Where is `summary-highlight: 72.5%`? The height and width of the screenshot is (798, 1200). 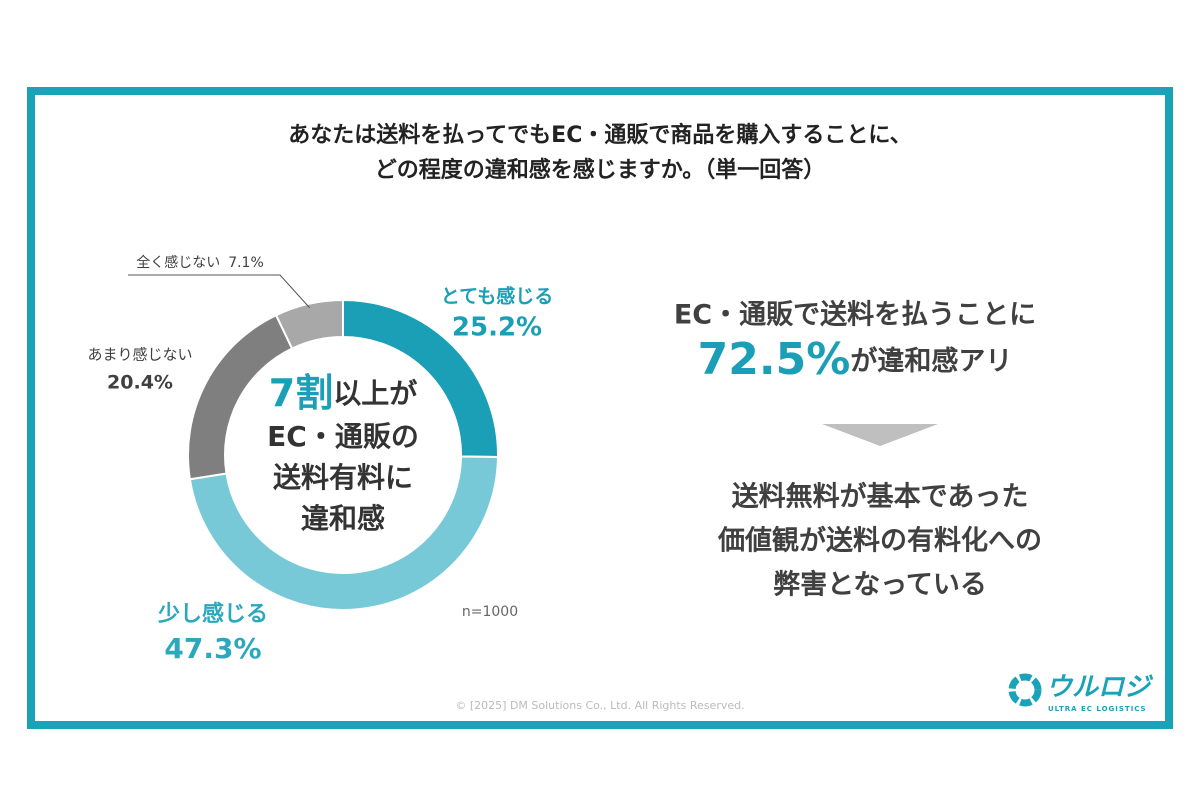 summary-highlight: 72.5% is located at coordinates (774, 359).